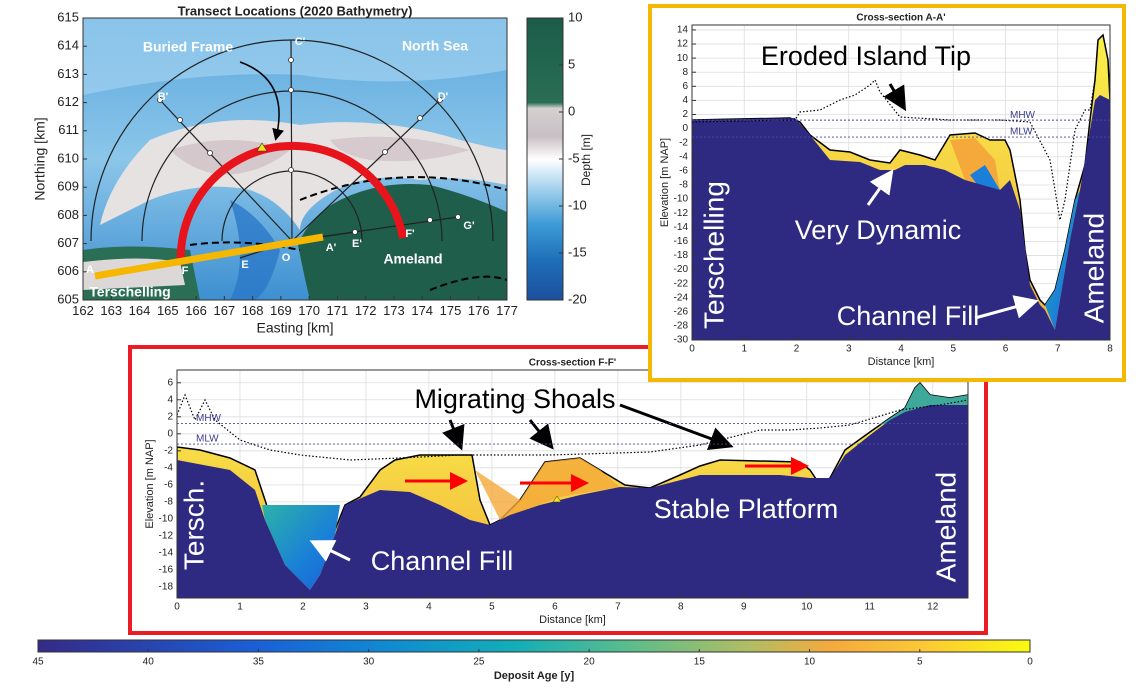 This screenshot has width=1136, height=688. I want to click on ff-callout-arrows, so click(521, 482).